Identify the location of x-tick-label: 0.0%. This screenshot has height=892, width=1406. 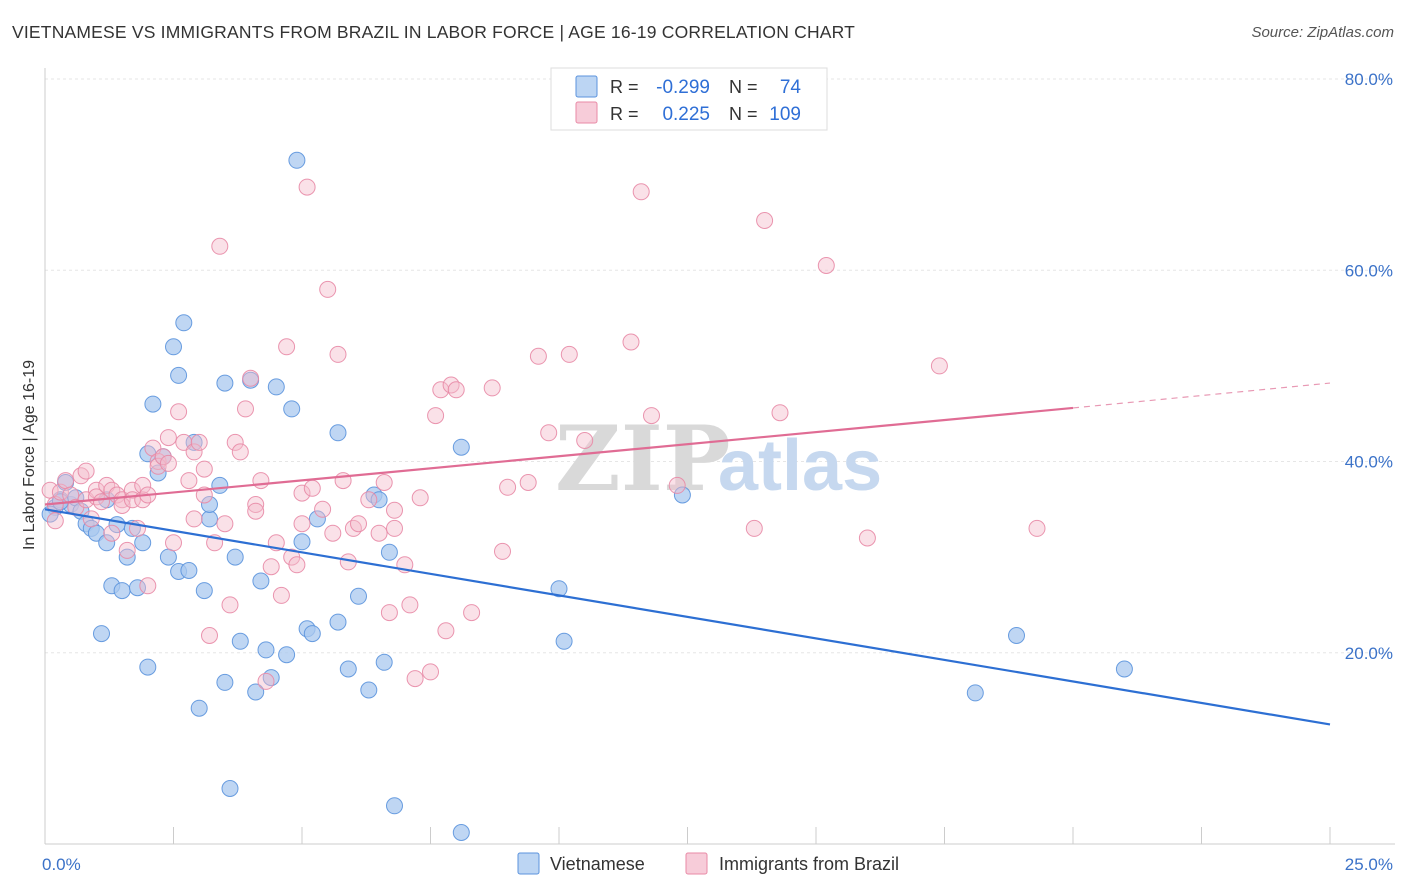
(61, 864).